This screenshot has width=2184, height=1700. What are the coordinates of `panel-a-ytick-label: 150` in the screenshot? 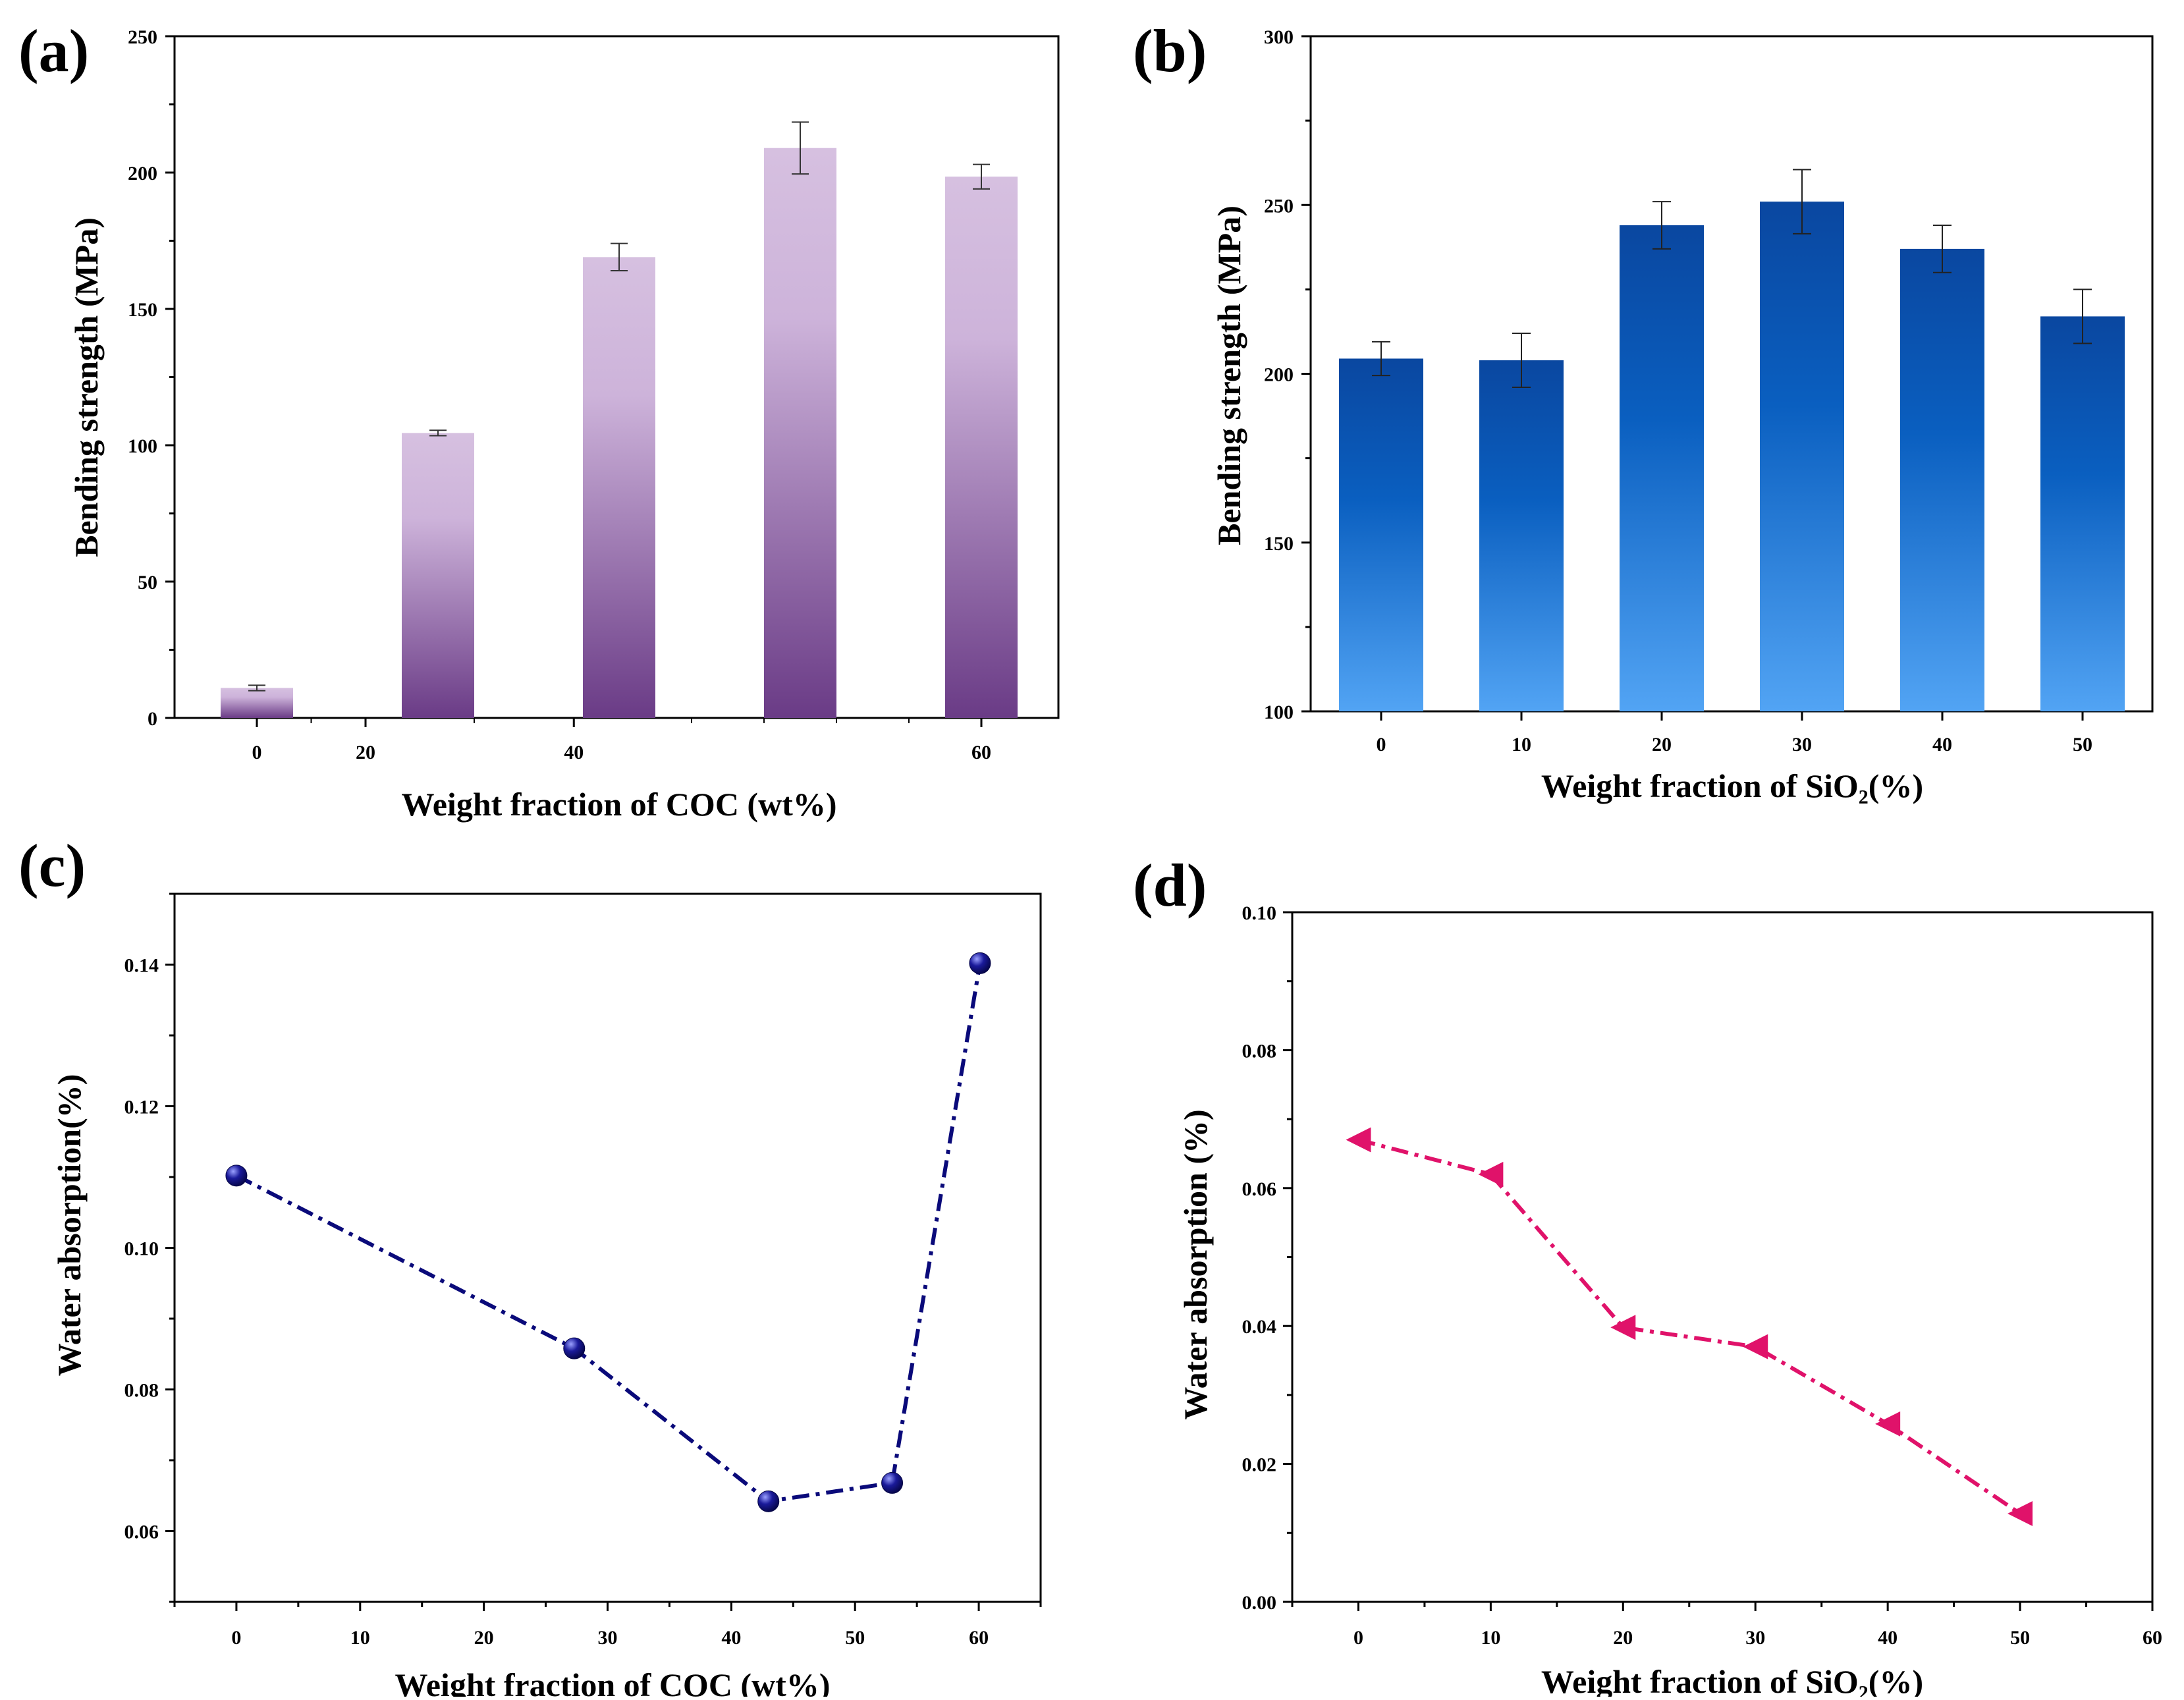 It's located at (142, 310).